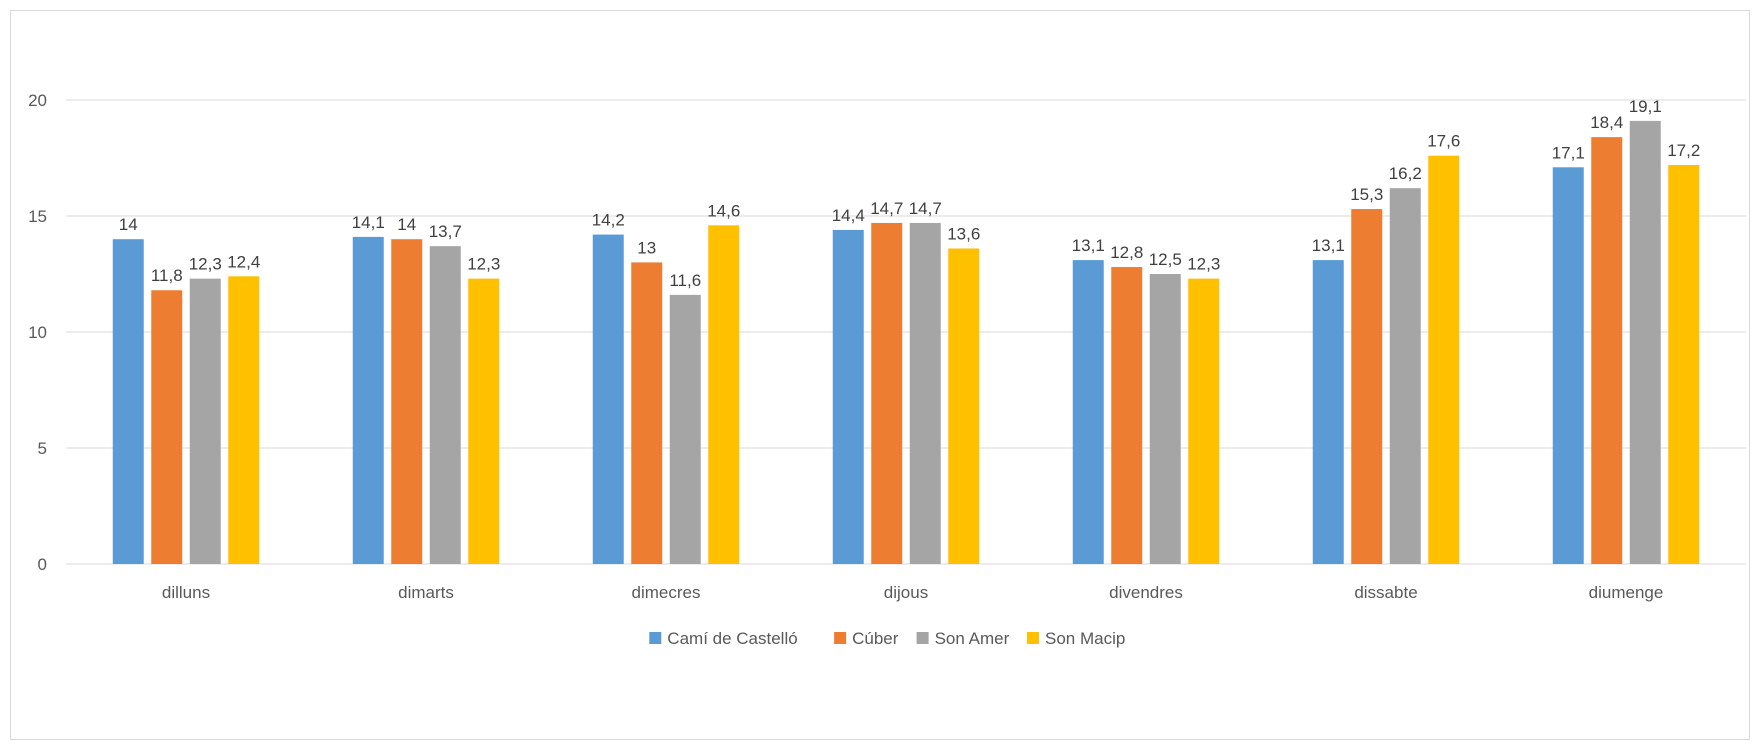 The image size is (1762, 751). What do you see at coordinates (368, 400) in the screenshot?
I see `bar-cami-de-castello-dimarts` at bounding box center [368, 400].